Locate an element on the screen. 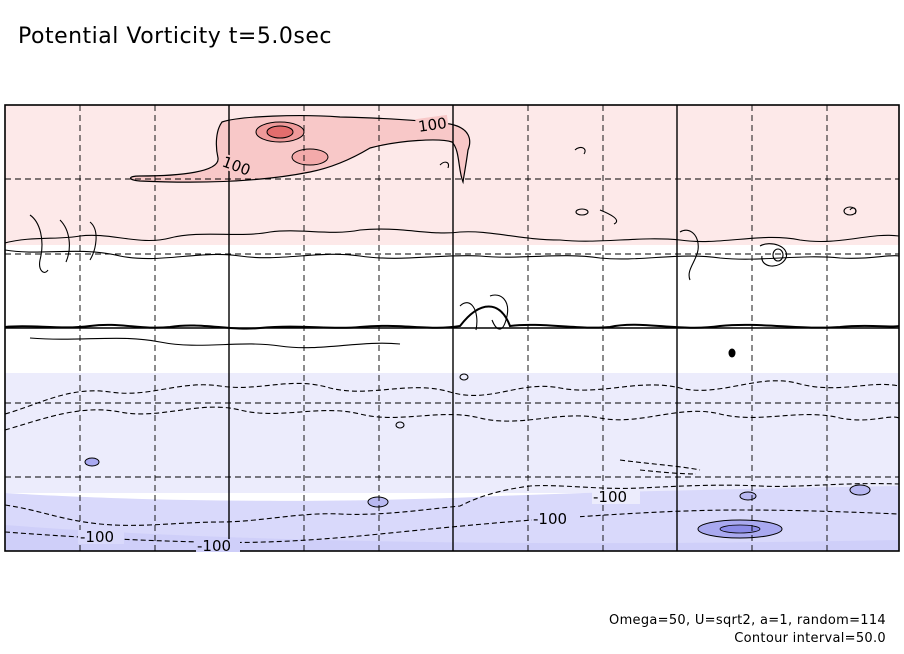 This screenshot has height=654, width=904. contour-50-pos is located at coordinates (452, 236).